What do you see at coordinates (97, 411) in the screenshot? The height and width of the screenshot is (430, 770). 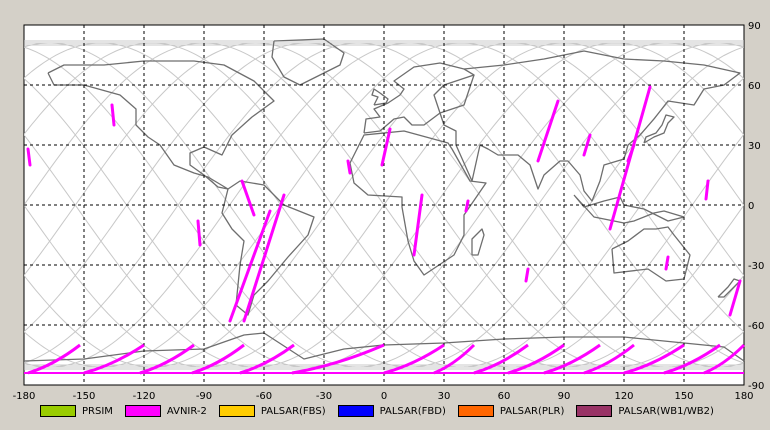 I see `legend-label: PRSIM` at bounding box center [97, 411].